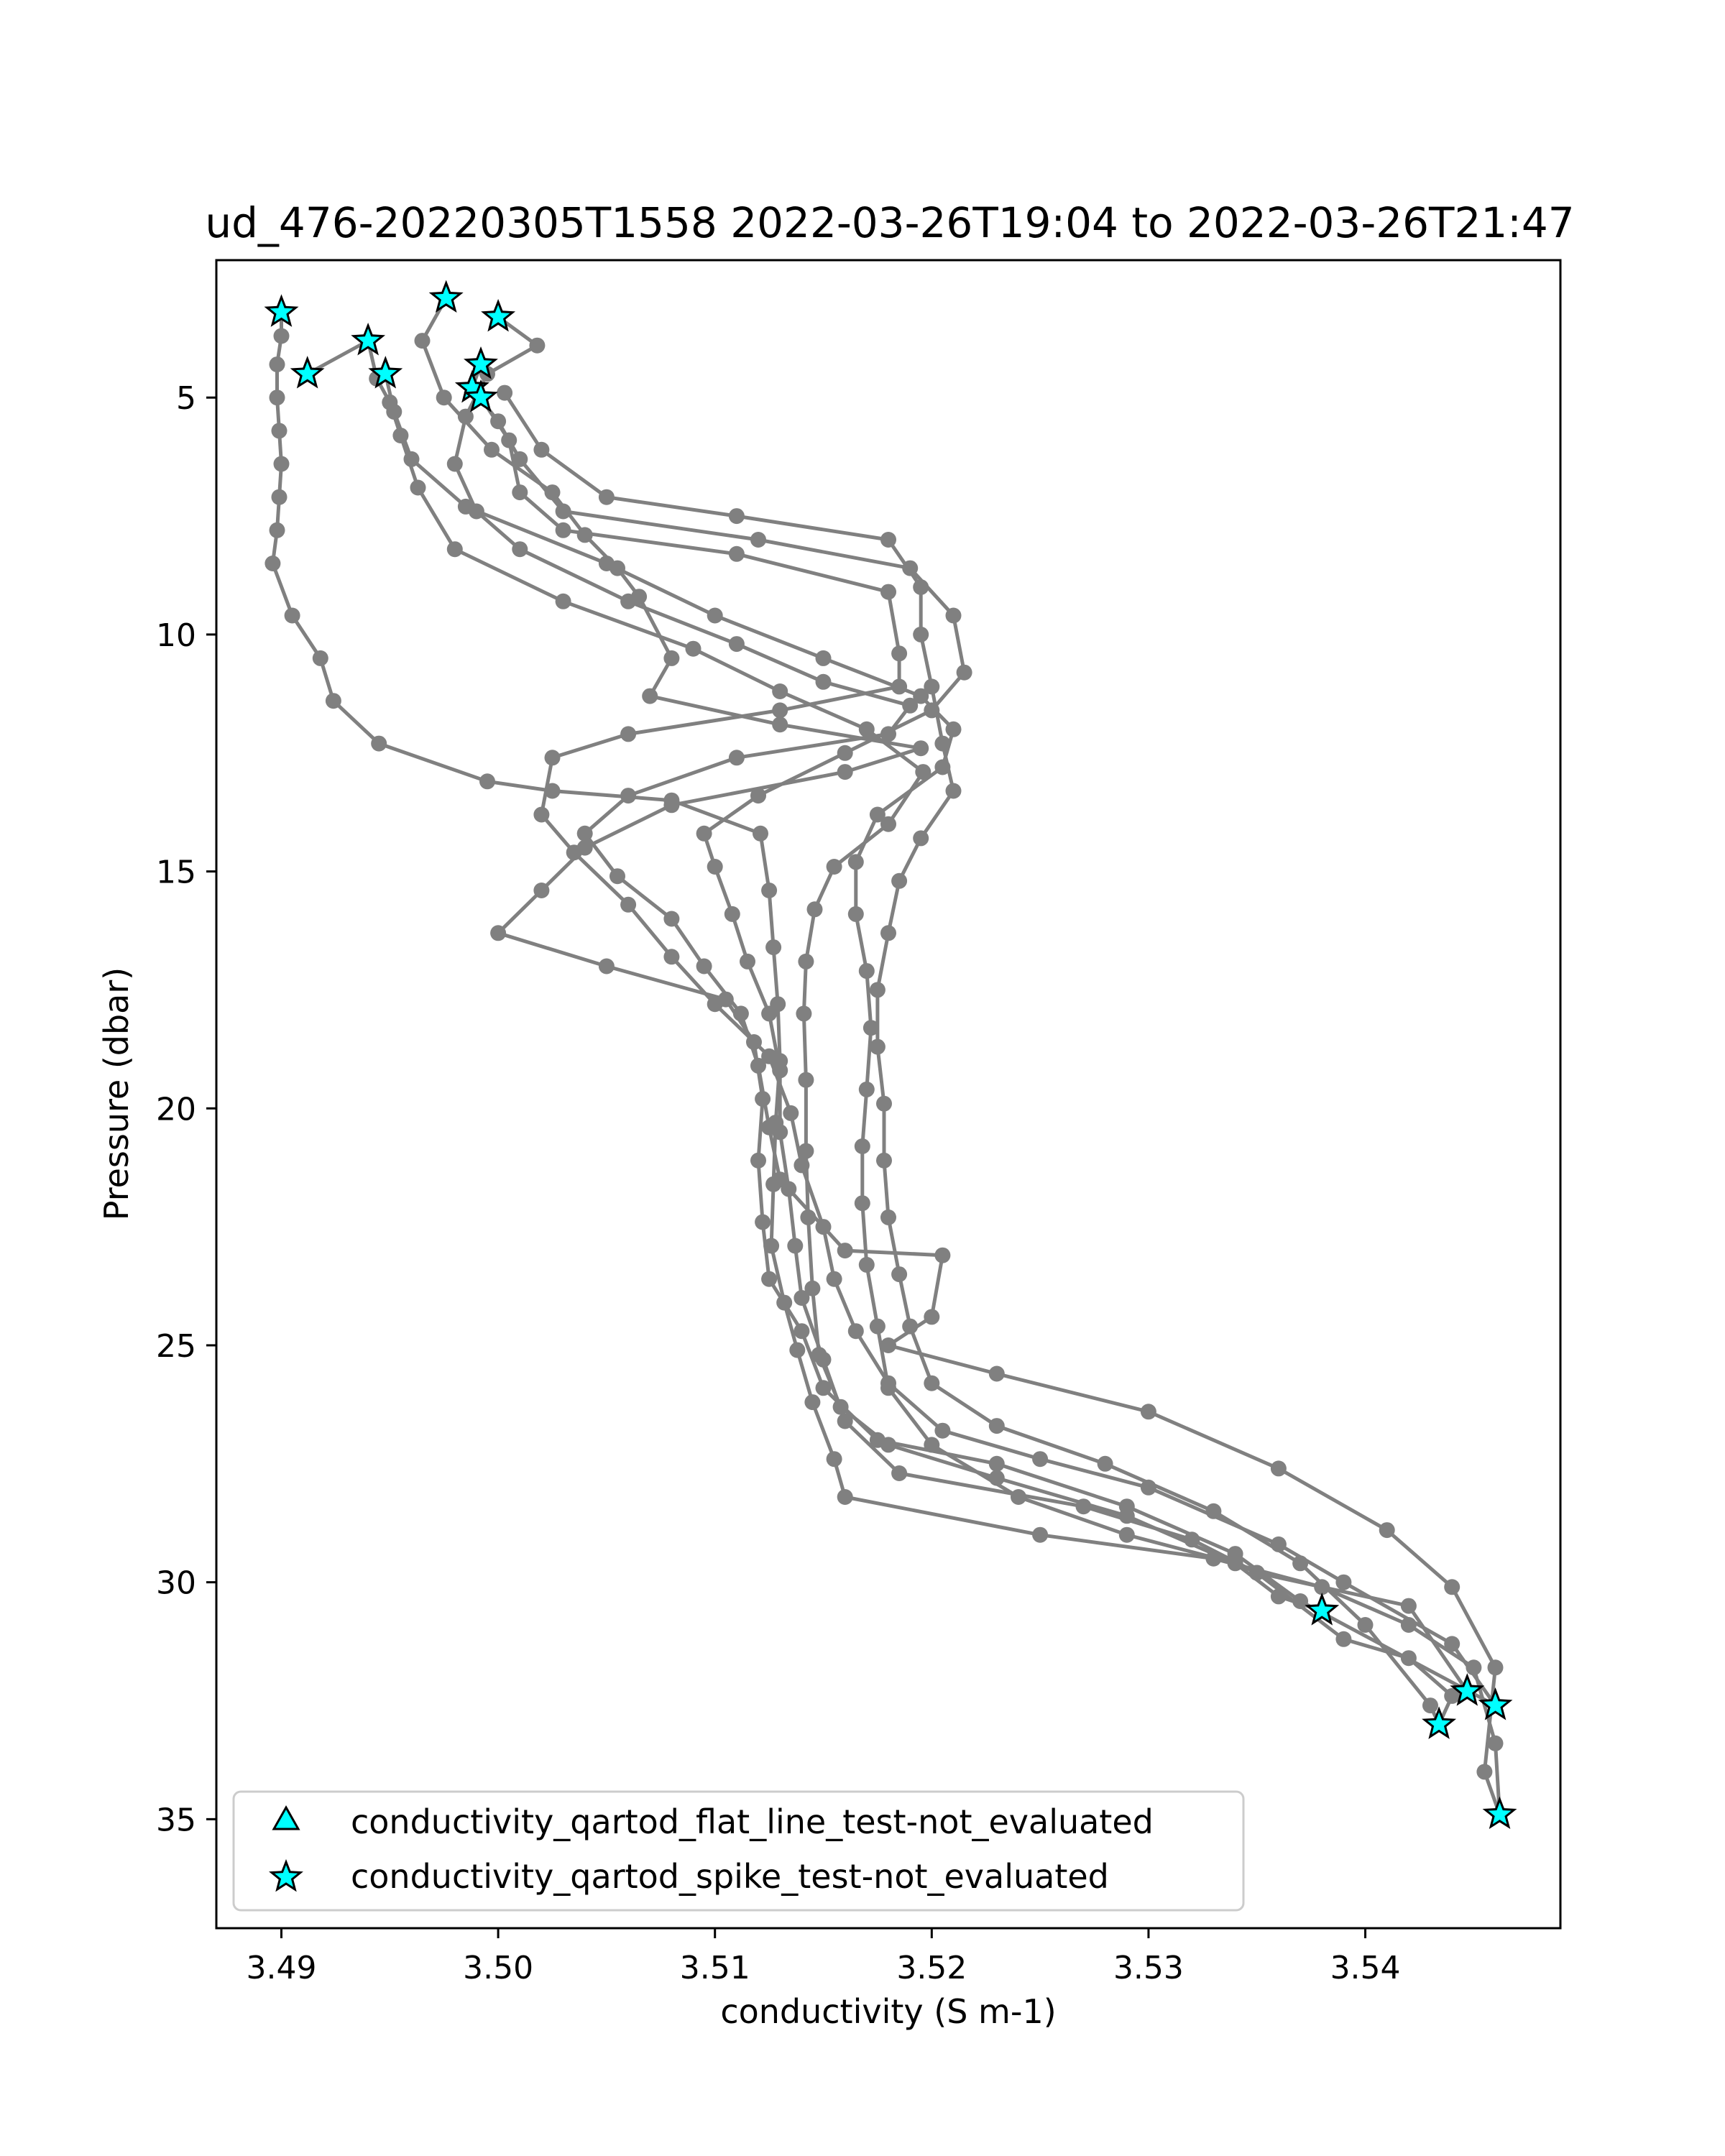 This screenshot has width=1725, height=2156. I want to click on x-tick-label-2: 3.50, so click(498, 1968).